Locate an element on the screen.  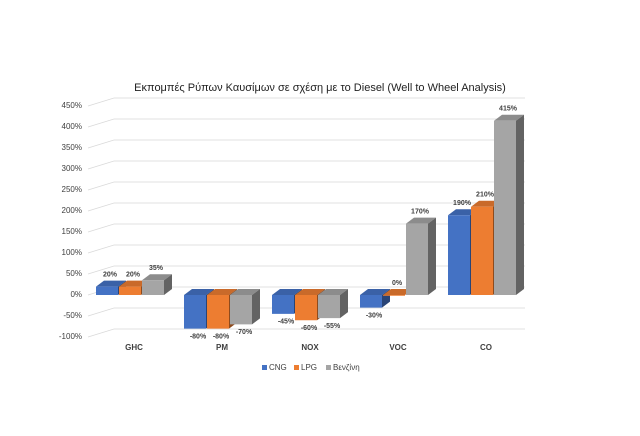
y-tick-label: 300% is located at coordinates (72, 168).